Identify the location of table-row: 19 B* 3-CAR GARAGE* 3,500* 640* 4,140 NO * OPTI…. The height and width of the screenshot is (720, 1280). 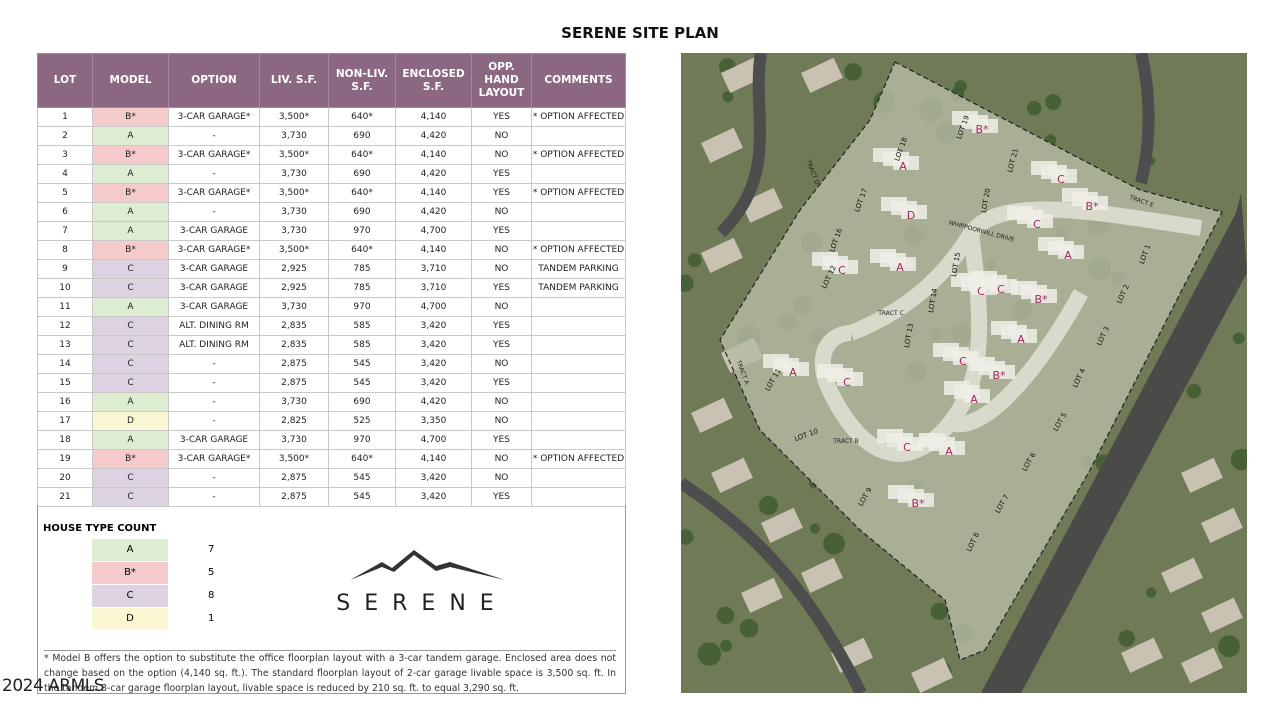
(331, 459).